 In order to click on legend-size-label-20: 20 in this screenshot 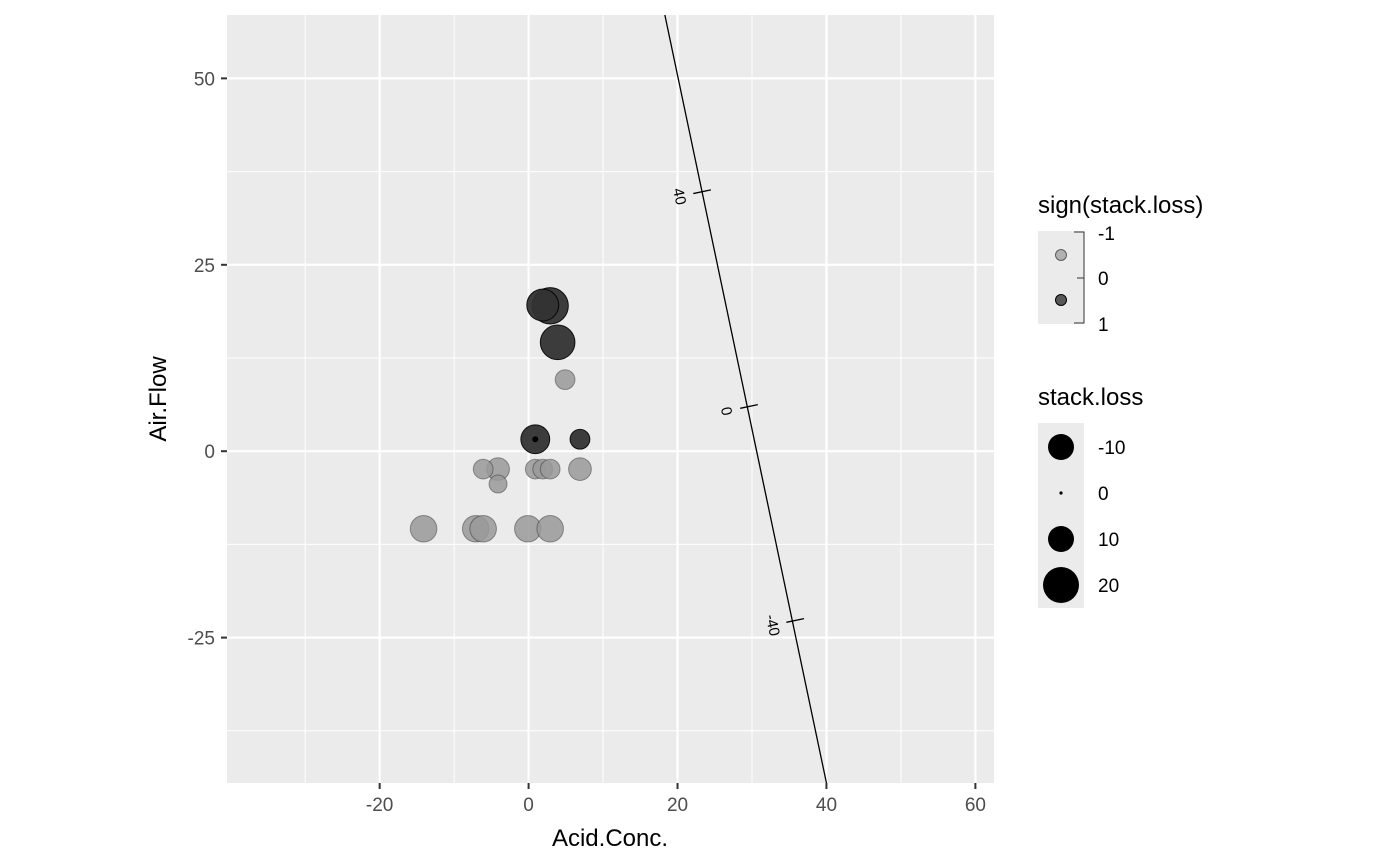, I will do `click(1108, 586)`.